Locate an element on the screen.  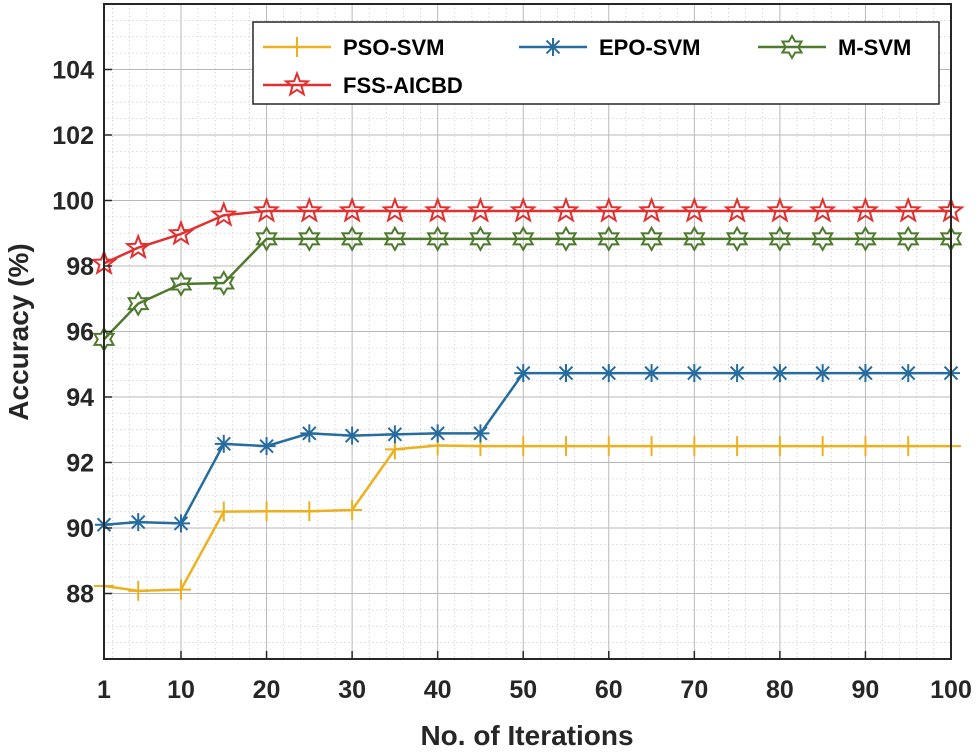
legend-label: PSO-SVM is located at coordinates (393, 47).